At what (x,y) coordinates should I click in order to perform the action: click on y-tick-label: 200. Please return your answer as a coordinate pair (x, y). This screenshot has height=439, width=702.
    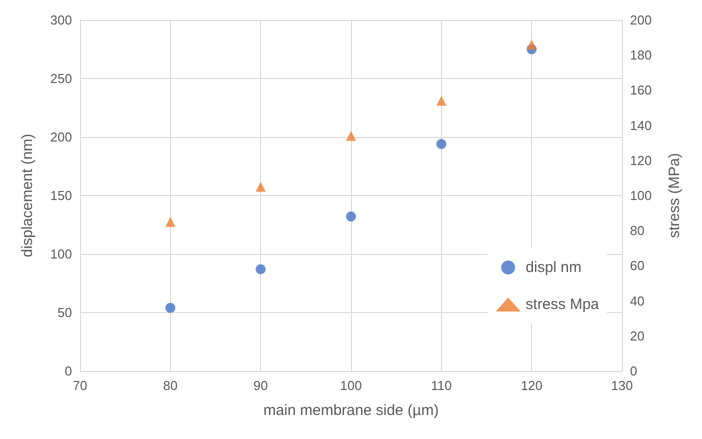
    Looking at the image, I should click on (61, 137).